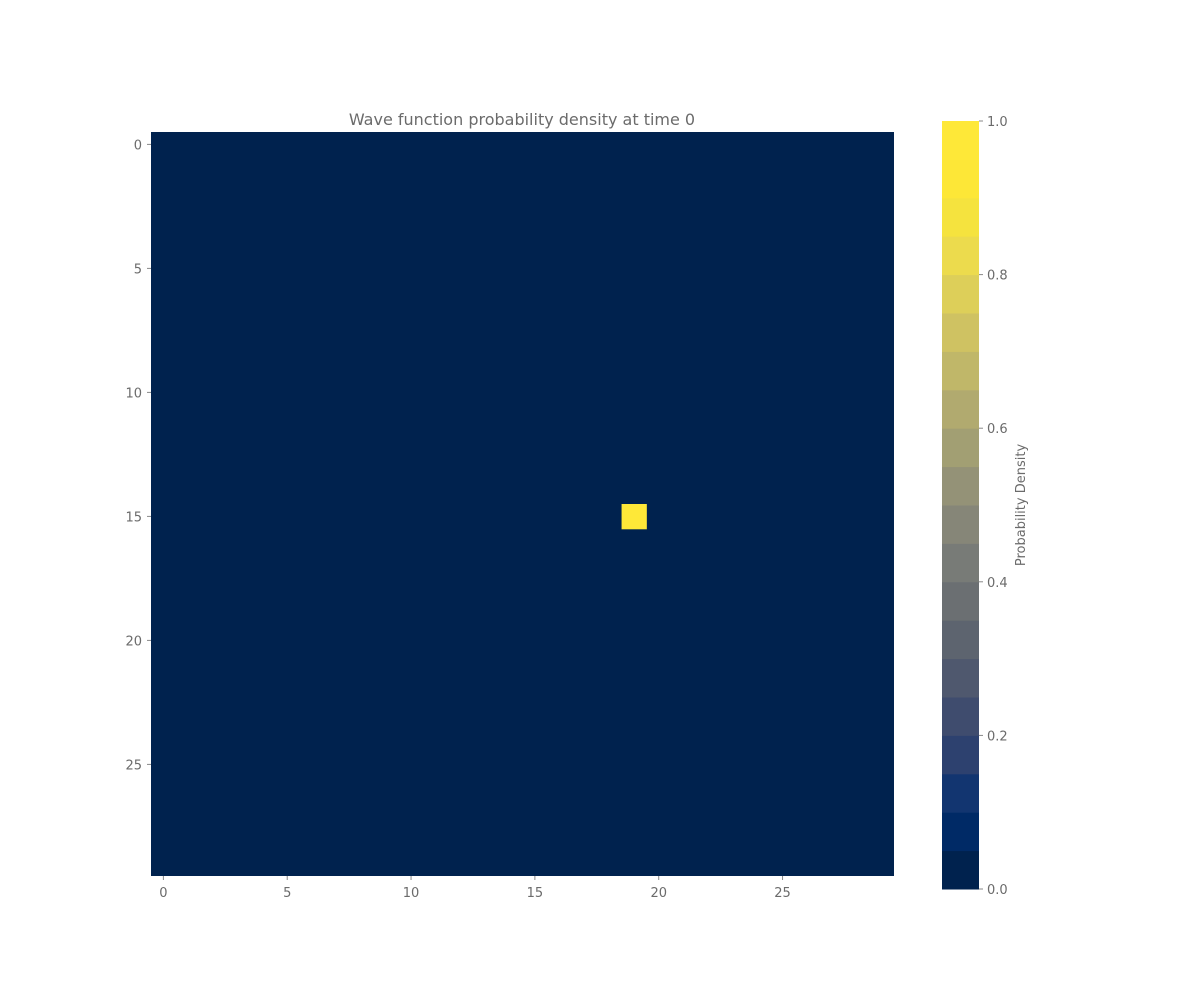 This screenshot has height=1000, width=1200. I want to click on x-axis: 0 5 10 15 20 25, so click(475, 888).